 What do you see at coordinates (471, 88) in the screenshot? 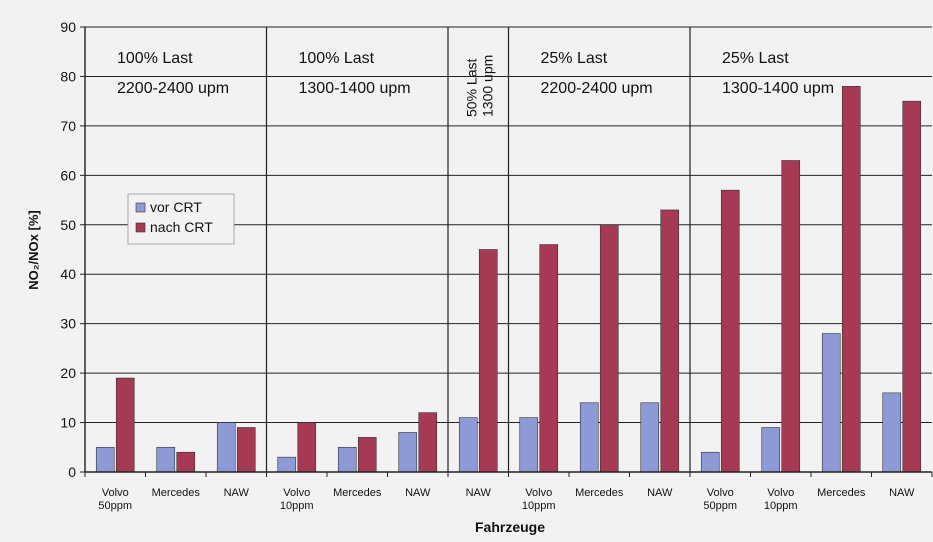
I see `group-label-line: 50% Last` at bounding box center [471, 88].